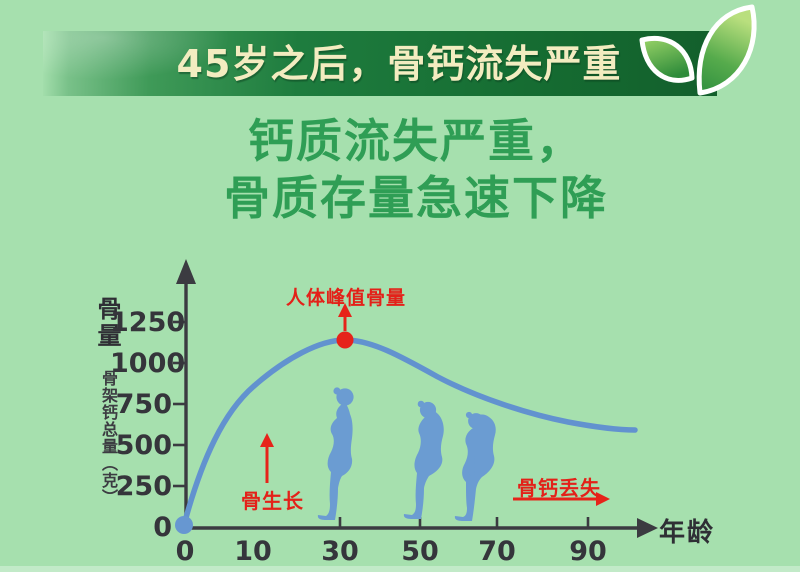  What do you see at coordinates (148, 322) in the screenshot?
I see `y-tick-label: 1250` at bounding box center [148, 322].